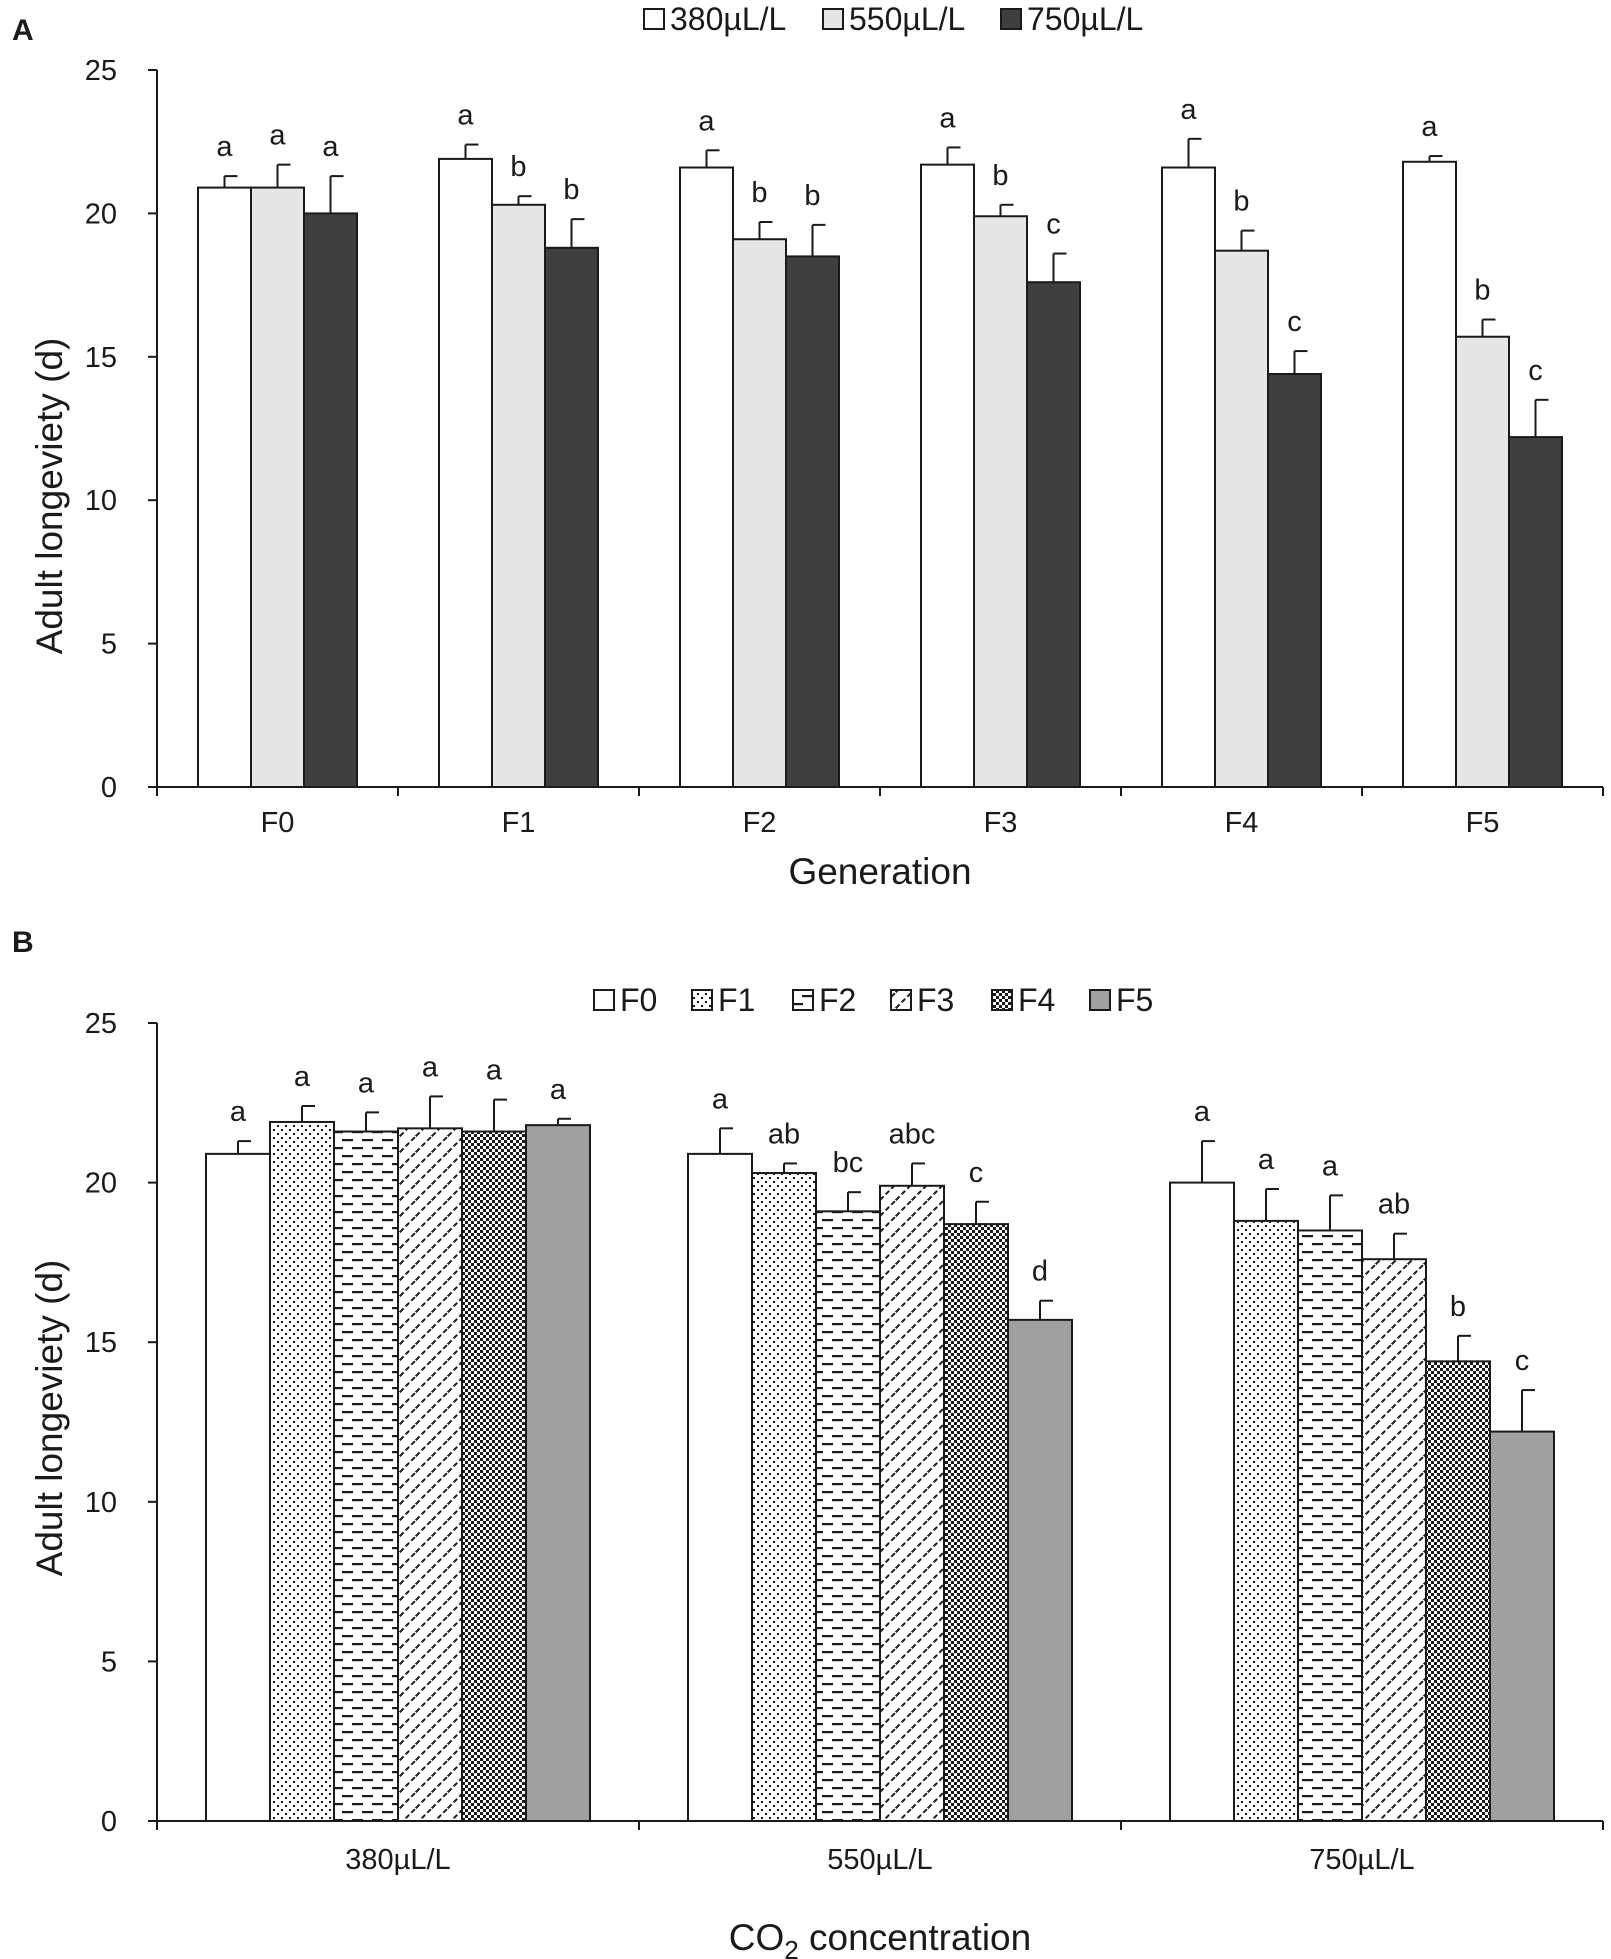 The width and height of the screenshot is (1611, 1959). I want to click on x-tick-label: 380µL/L, so click(397, 1860).